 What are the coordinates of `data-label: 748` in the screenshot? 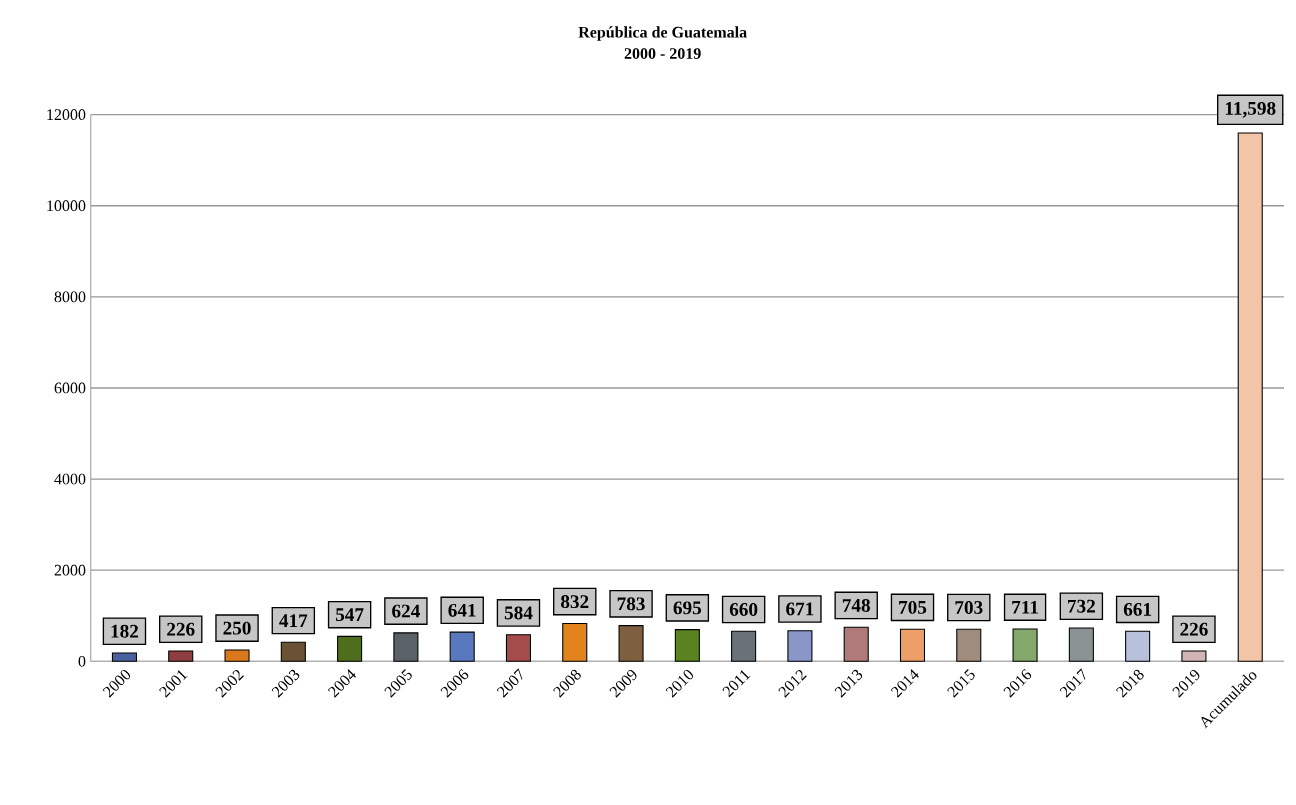 It's located at (856, 605).